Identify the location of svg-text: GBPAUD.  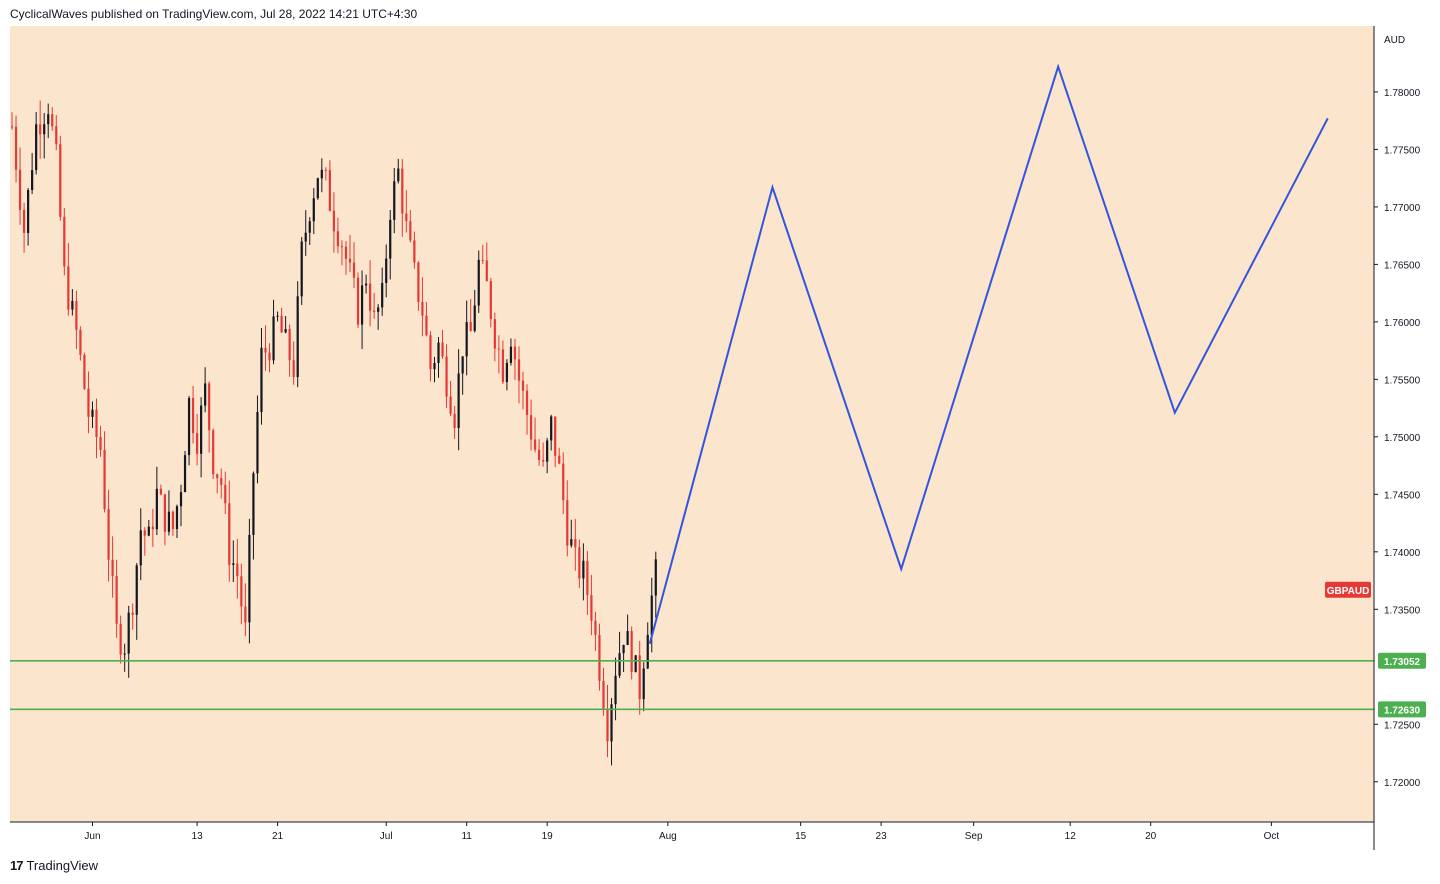
(1348, 591).